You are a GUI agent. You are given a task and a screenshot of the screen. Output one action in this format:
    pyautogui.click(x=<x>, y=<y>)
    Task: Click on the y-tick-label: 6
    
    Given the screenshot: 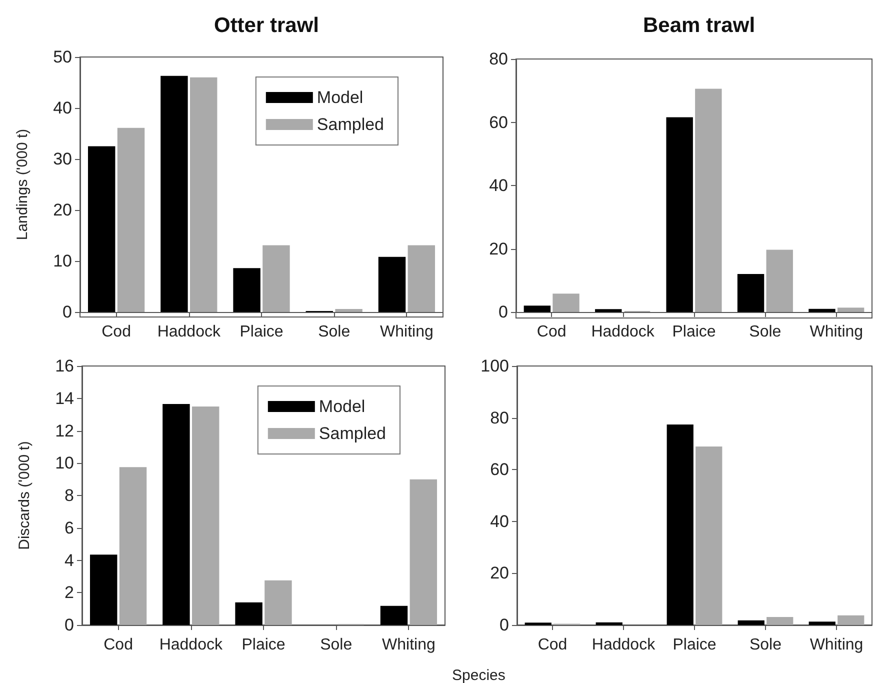 What is the action you would take?
    pyautogui.click(x=69, y=528)
    